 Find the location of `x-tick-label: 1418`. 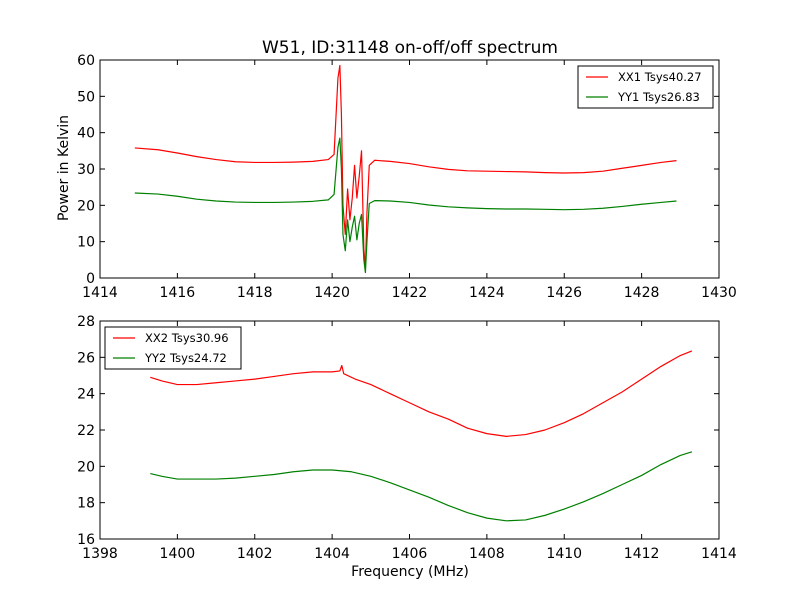

x-tick-label: 1418 is located at coordinates (255, 293).